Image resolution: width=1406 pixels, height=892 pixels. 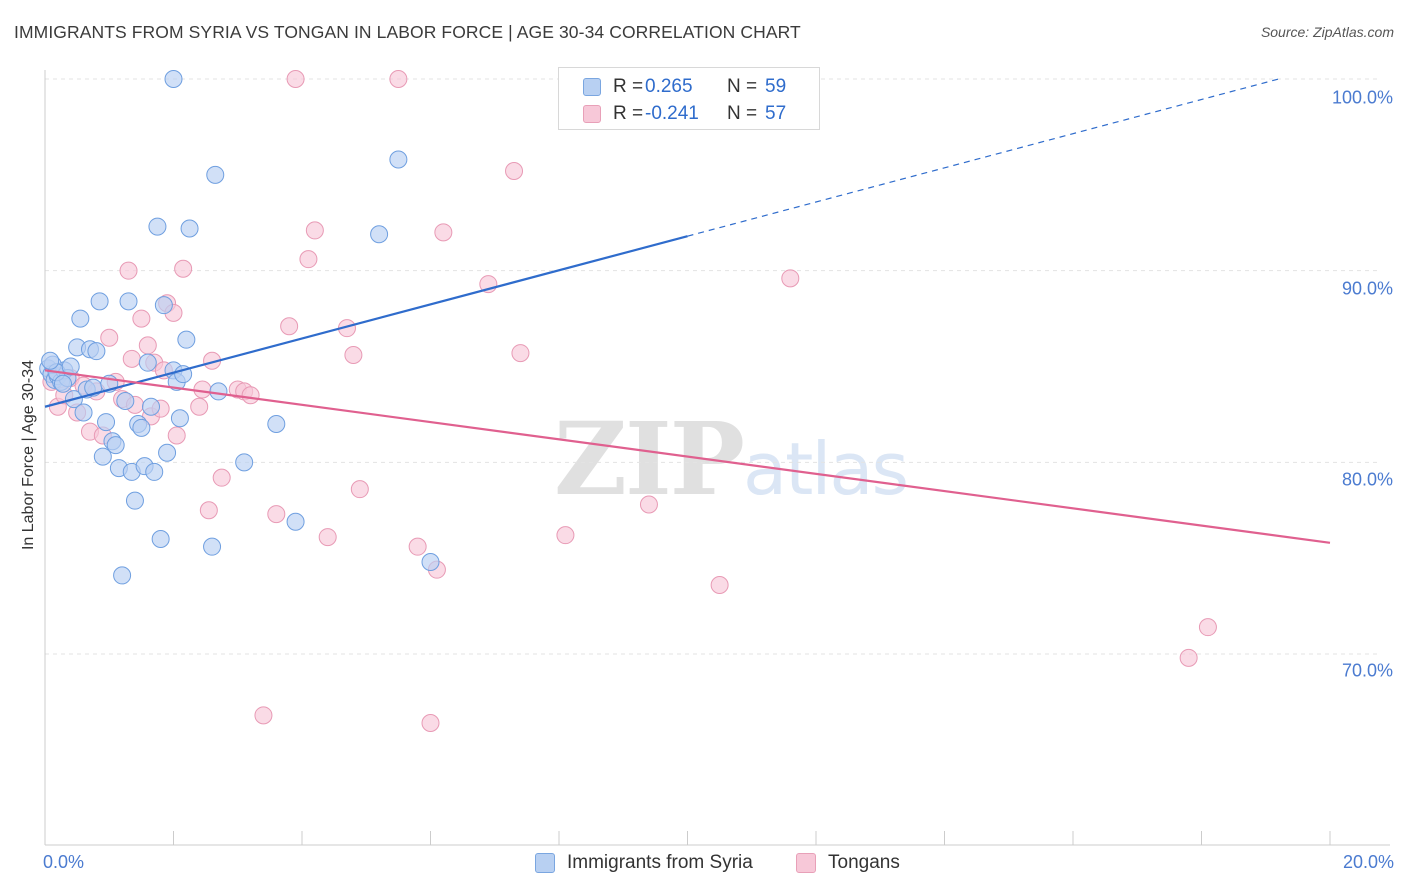 I want to click on r-value: -0.241, so click(x=672, y=113).